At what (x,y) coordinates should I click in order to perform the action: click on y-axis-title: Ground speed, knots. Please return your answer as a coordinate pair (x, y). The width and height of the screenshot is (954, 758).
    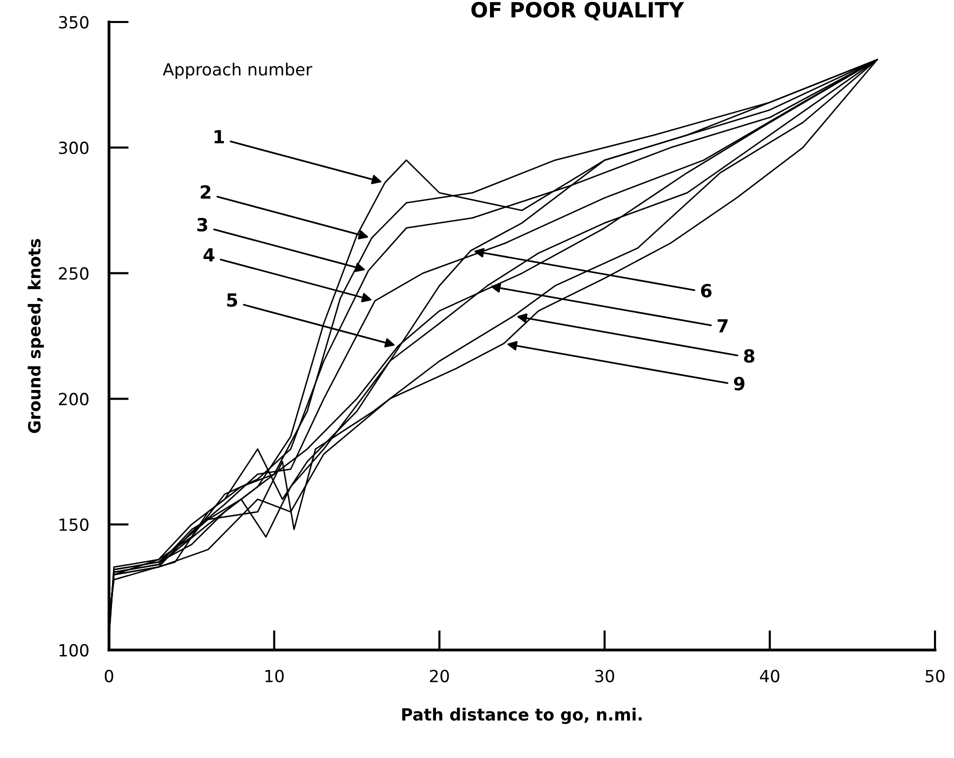
    Looking at the image, I should click on (36, 335).